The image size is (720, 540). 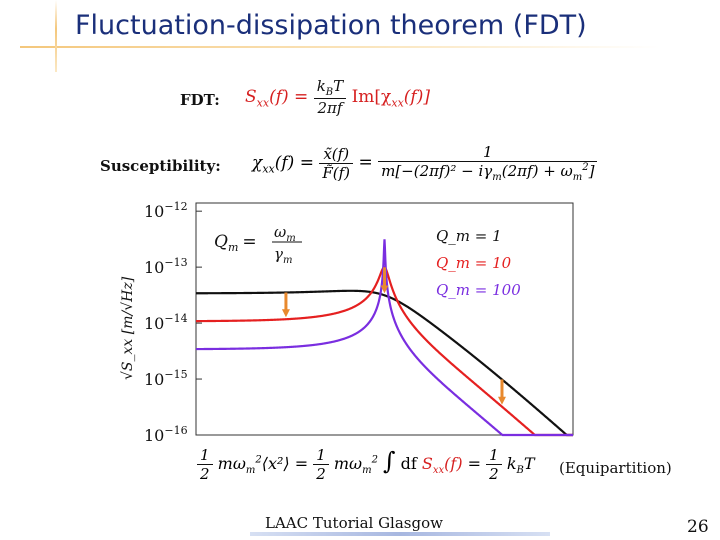 I want to click on fdt-label: FDT:, so click(x=200, y=100).